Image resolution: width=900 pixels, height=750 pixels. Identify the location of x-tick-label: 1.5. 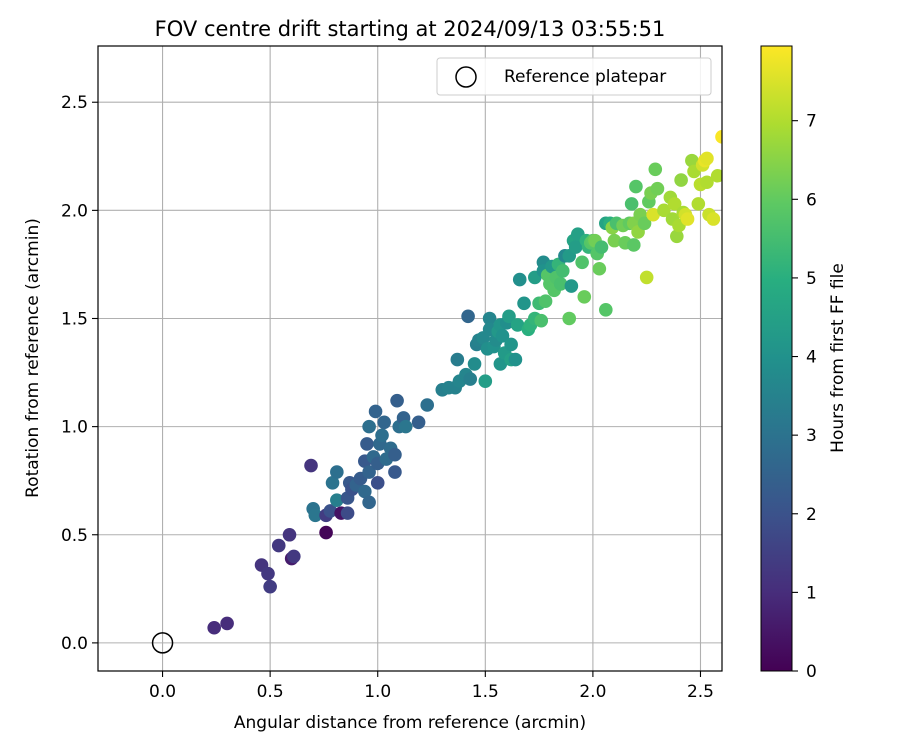
(485, 692).